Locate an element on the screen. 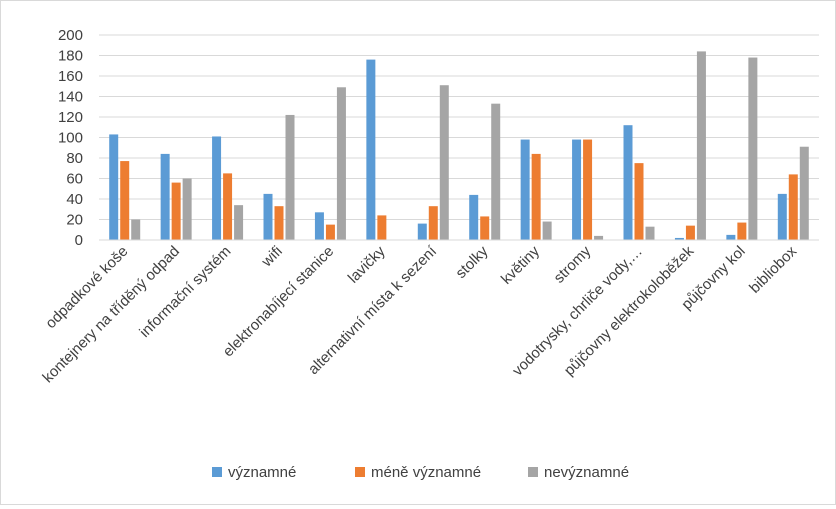 Image resolution: width=836 pixels, height=509 pixels. x-category-label: stromy is located at coordinates (573, 264).